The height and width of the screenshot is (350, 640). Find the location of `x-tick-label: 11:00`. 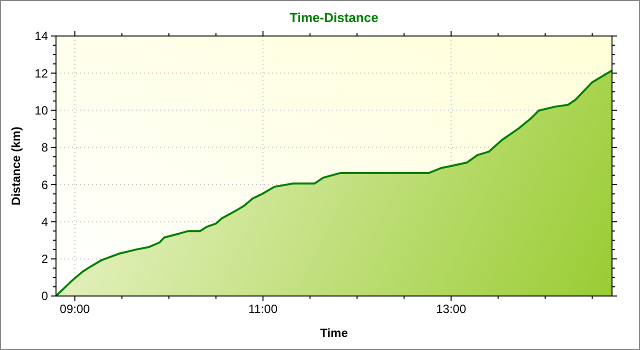

x-tick-label: 11:00 is located at coordinates (263, 309).